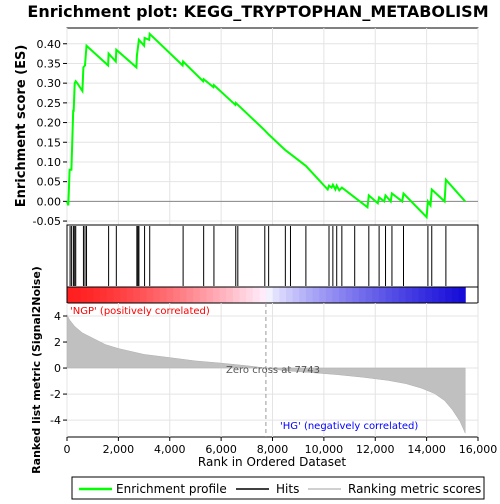 This screenshot has height=504, width=500. I want to click on es-tick-label: 0.30, so click(49, 83).